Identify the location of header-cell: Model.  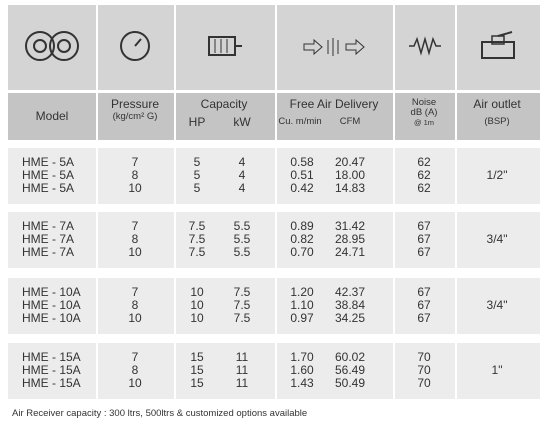
(52, 116).